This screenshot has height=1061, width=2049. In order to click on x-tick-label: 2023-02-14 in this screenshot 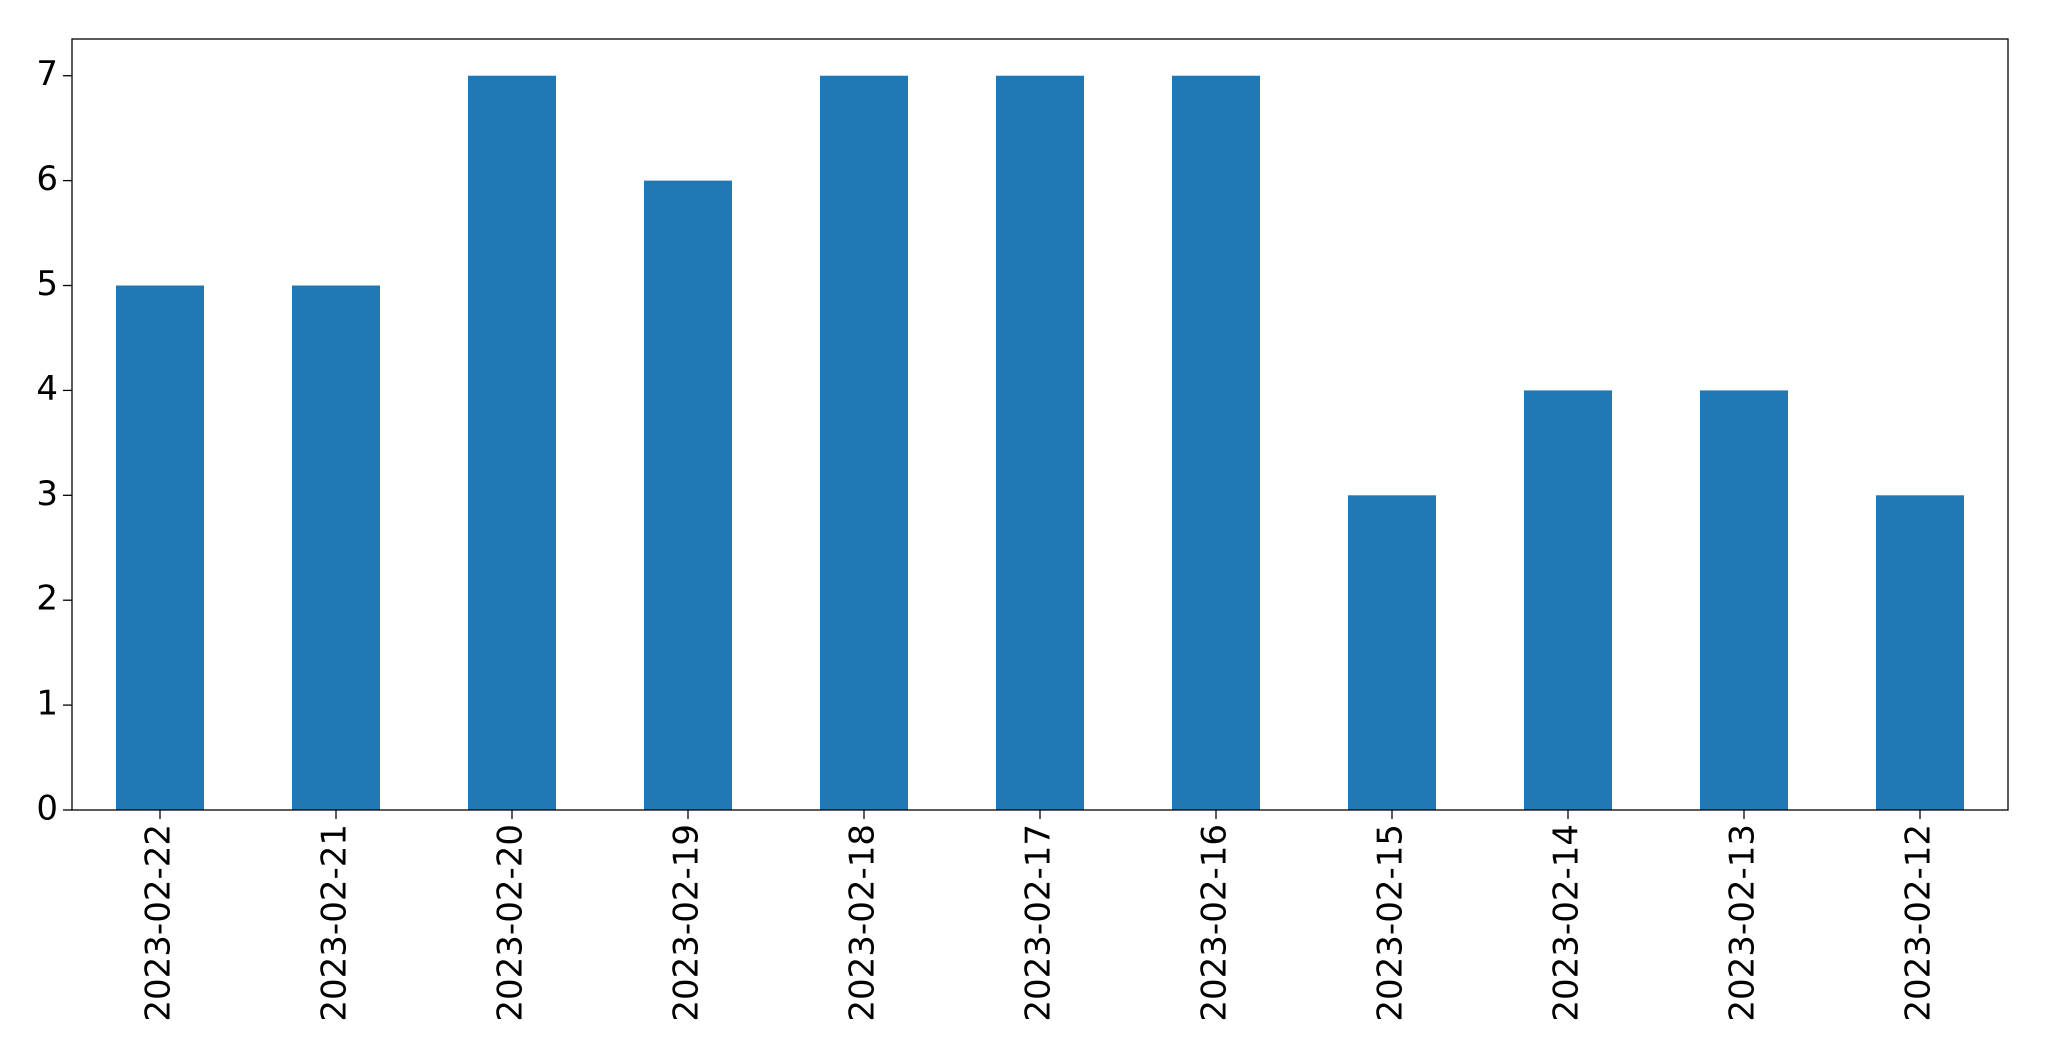, I will do `click(1567, 923)`.